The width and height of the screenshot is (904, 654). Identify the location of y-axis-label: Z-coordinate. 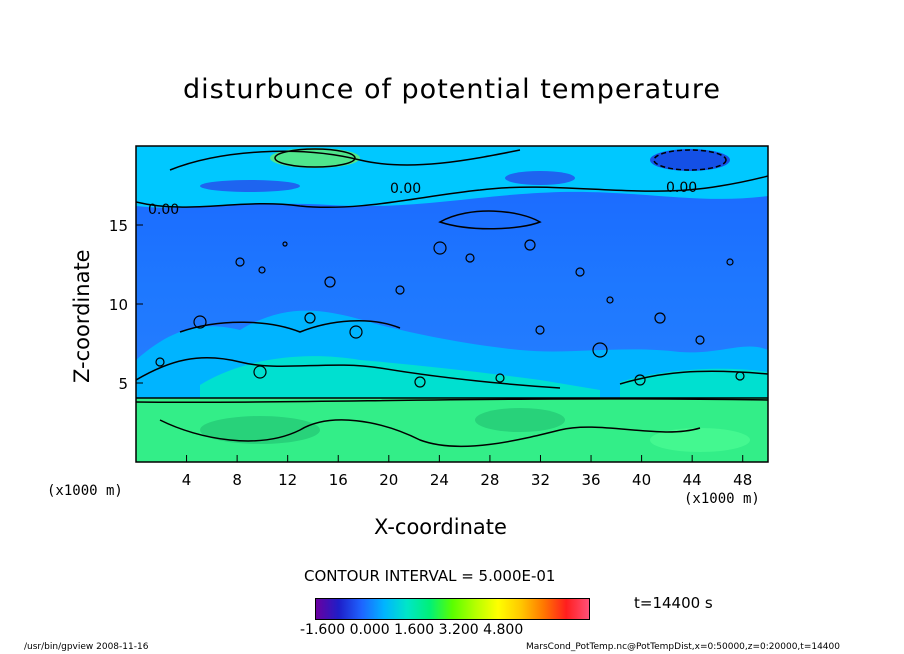
(82, 316).